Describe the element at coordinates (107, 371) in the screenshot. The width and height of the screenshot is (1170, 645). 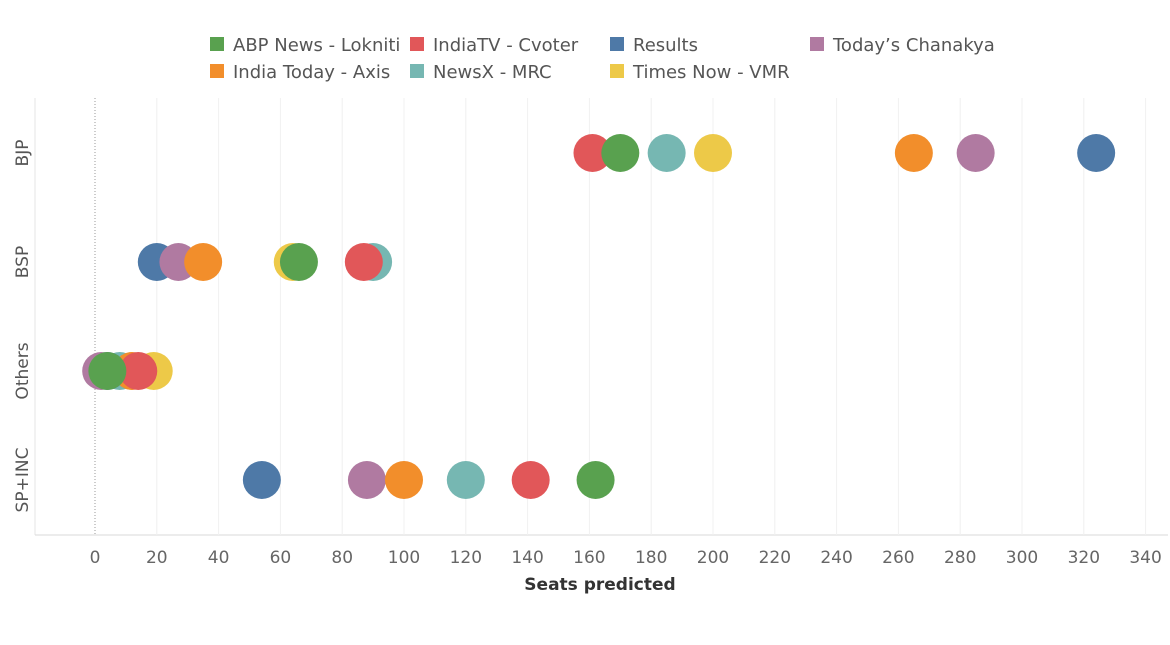
I see `point-abp-news-lokniti-others` at that location.